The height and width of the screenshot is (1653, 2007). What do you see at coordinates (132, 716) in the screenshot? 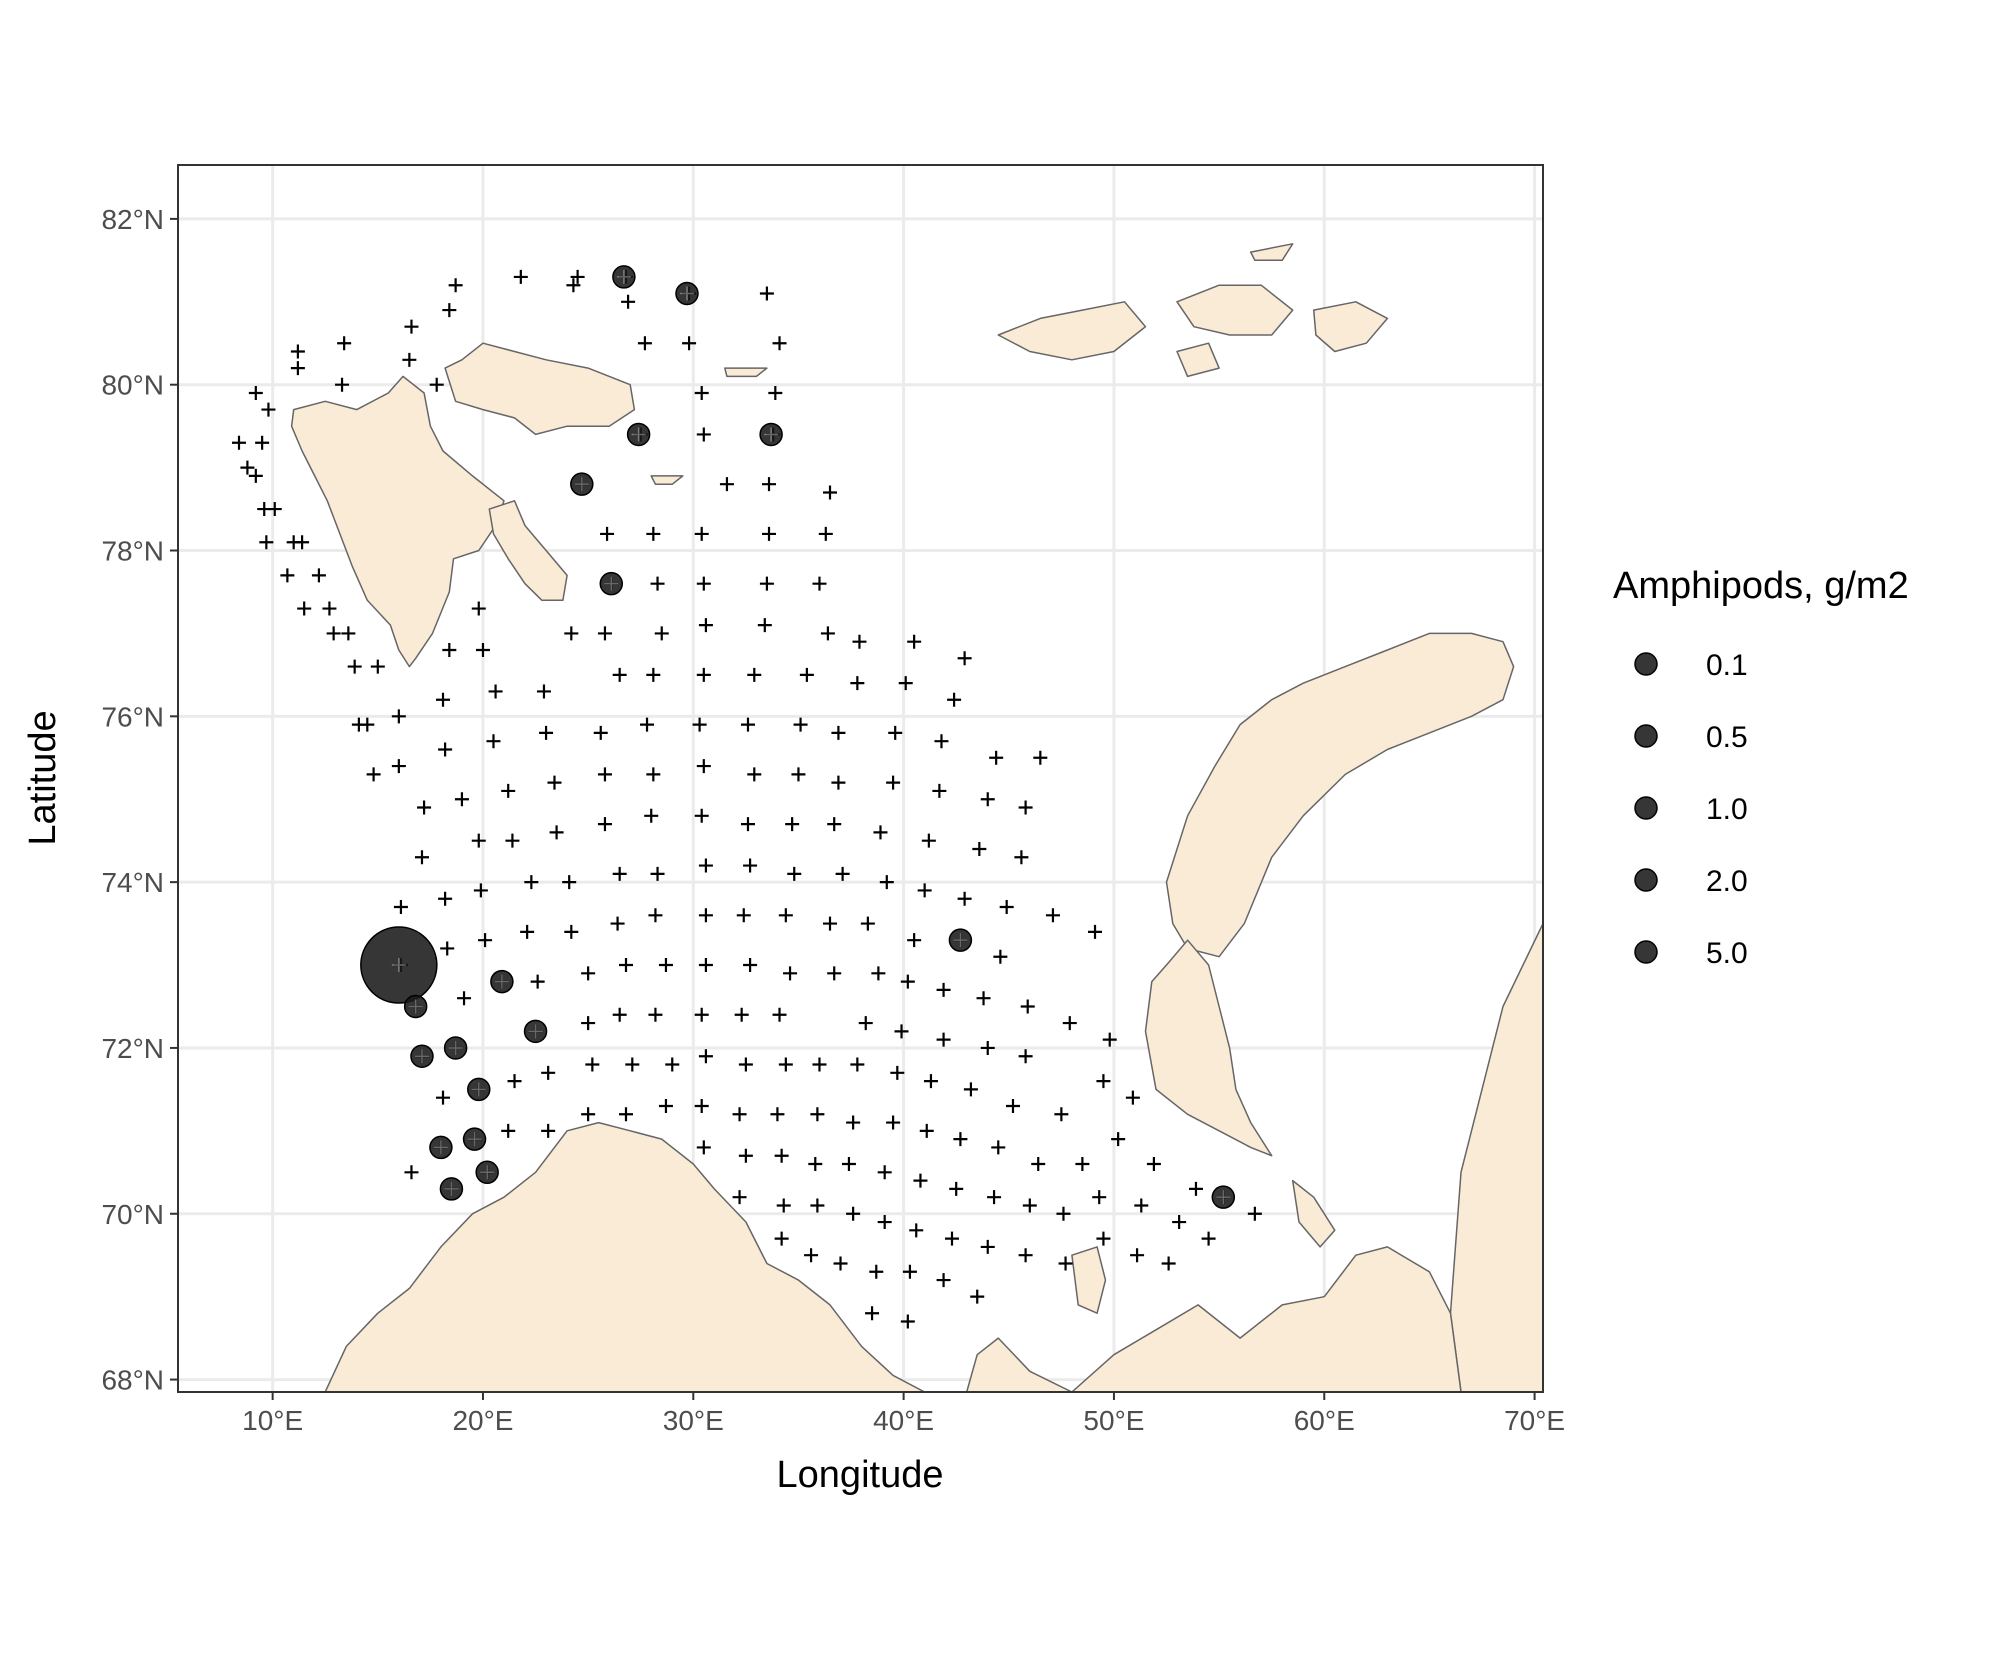
I see `y-tick-label: 76°N` at bounding box center [132, 716].